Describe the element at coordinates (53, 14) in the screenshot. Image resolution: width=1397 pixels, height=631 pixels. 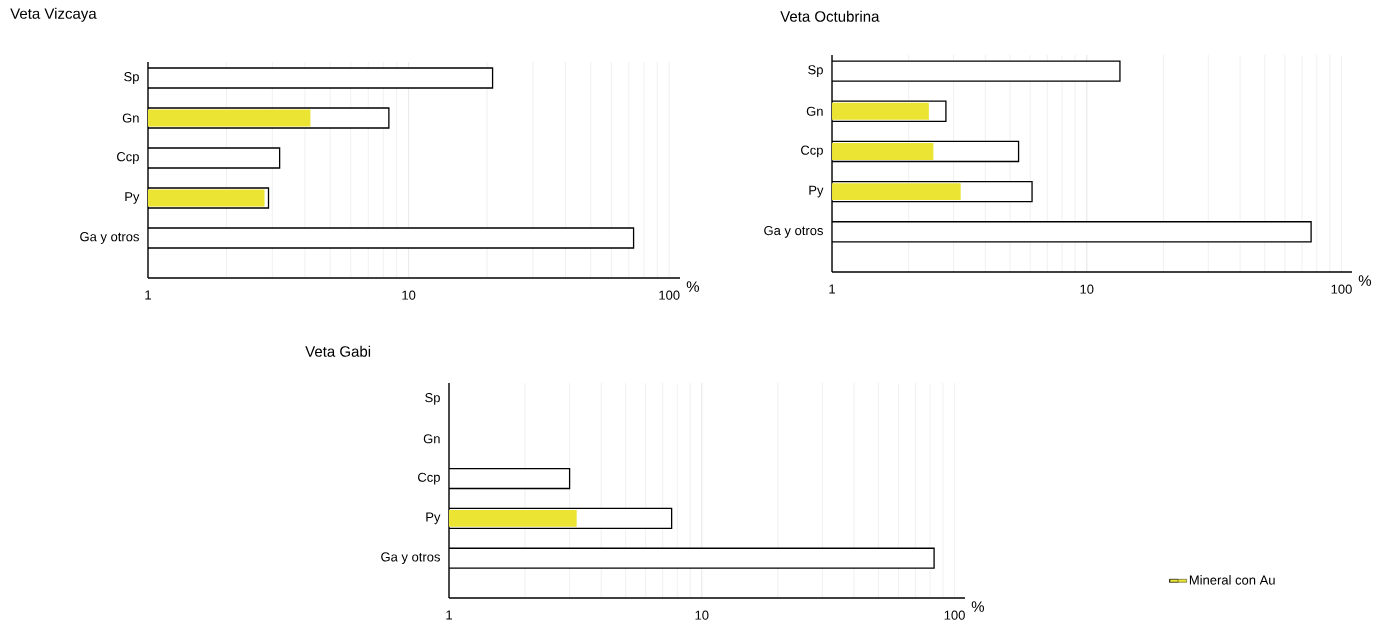
I see `chart-title: Veta Vizcaya` at that location.